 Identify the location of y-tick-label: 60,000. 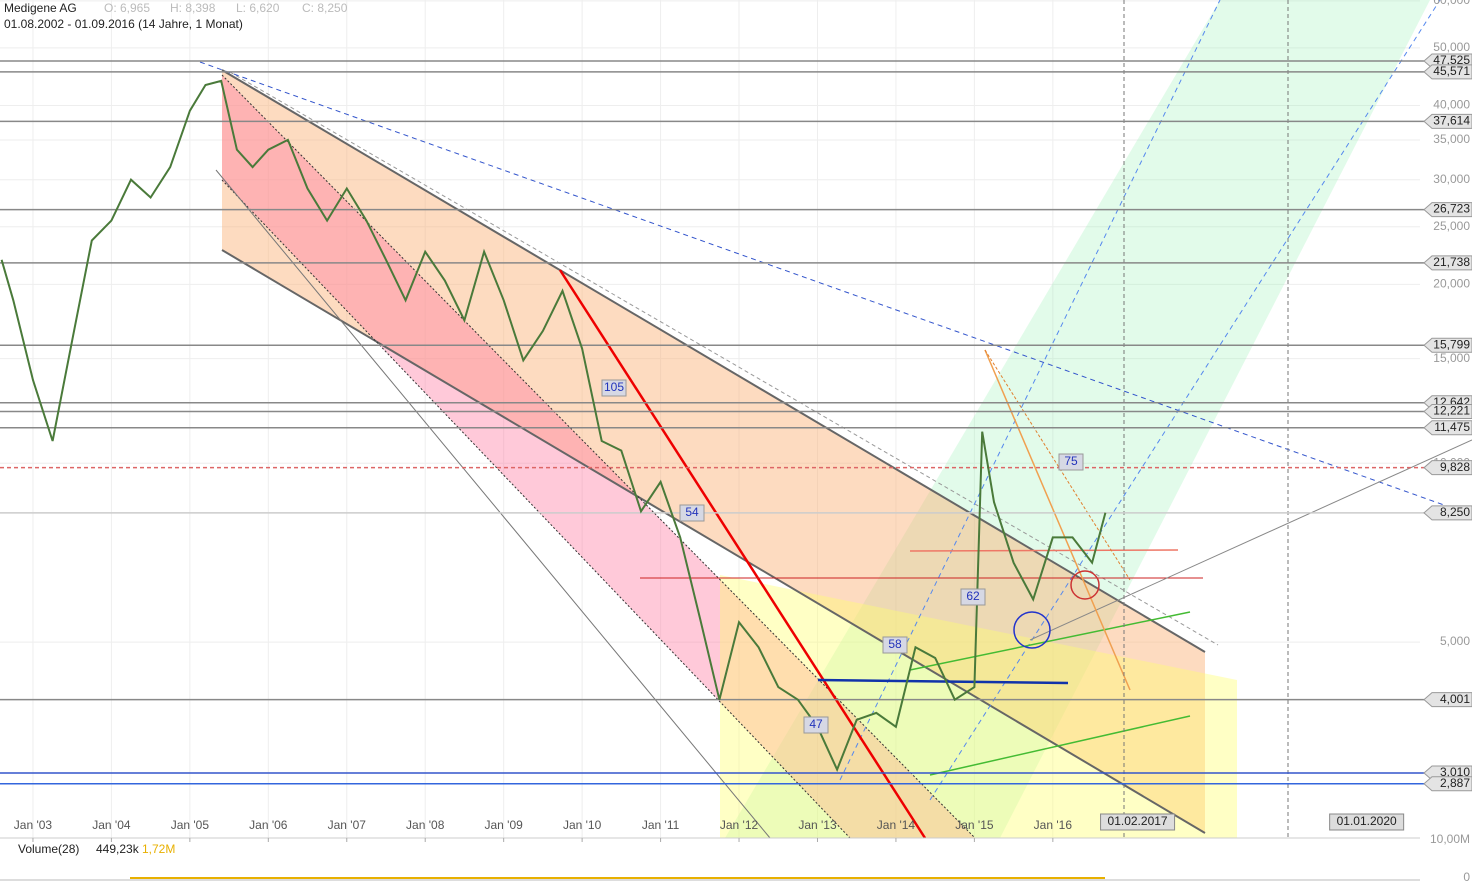
(1451, 3).